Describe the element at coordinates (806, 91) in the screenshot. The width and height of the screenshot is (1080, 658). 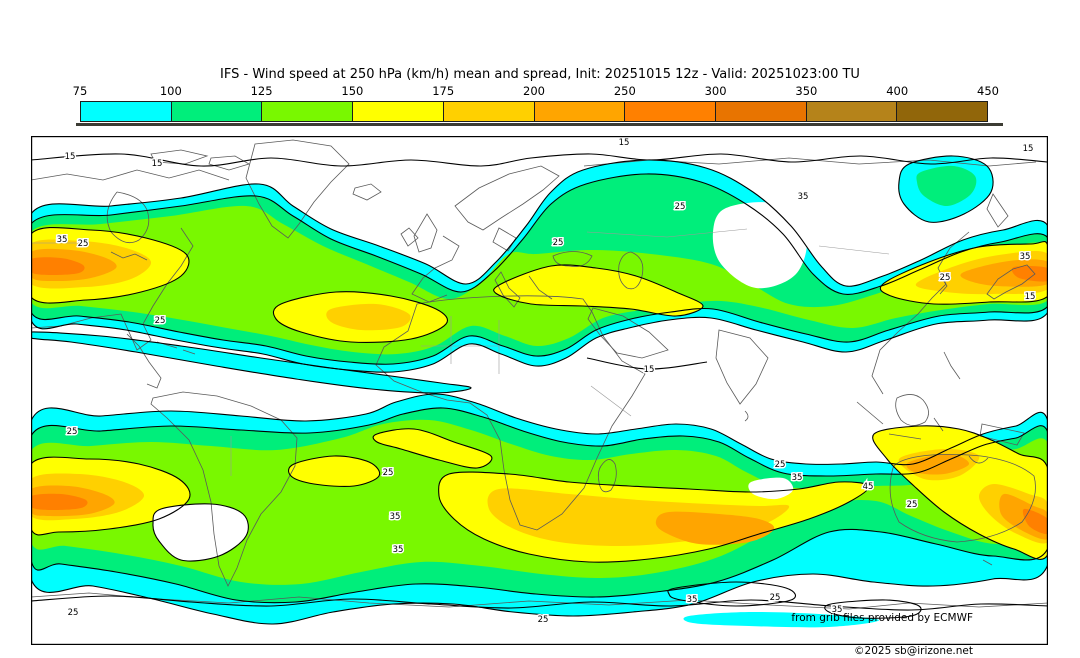
I see `colorbar-tick-label: 350` at that location.